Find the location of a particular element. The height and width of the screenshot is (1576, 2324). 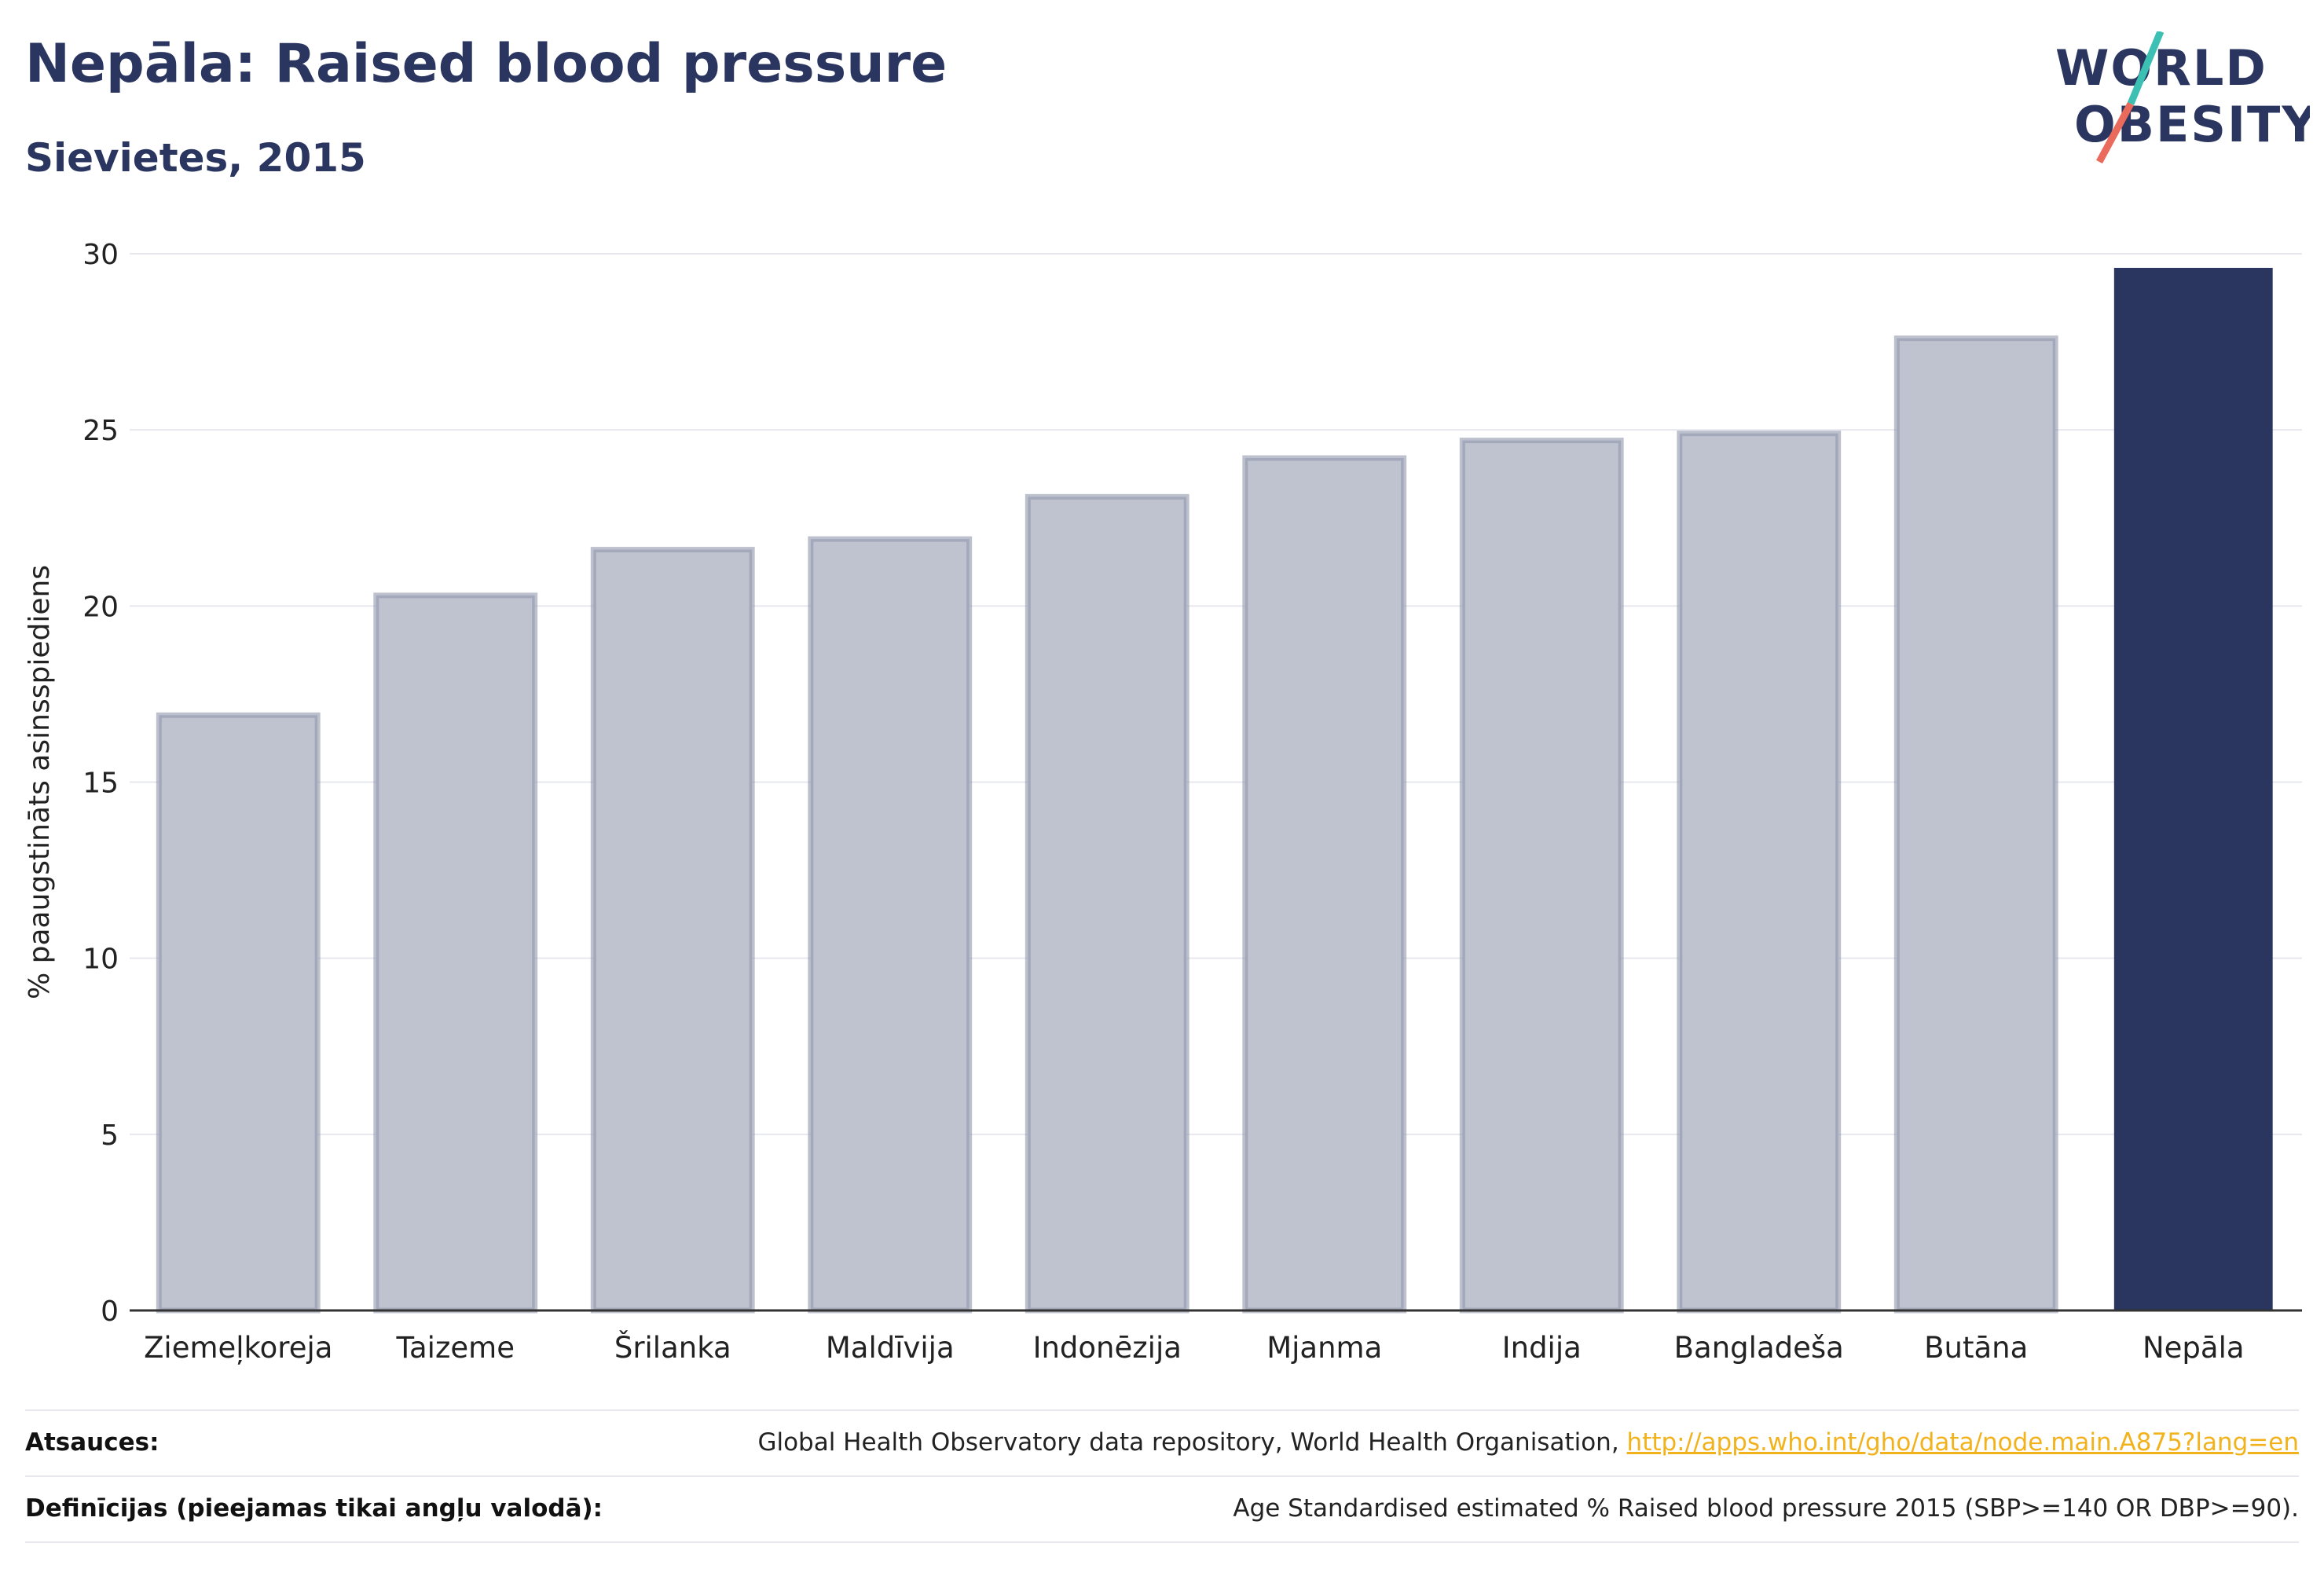

x-tick-label: Ziemeļkoreja is located at coordinates (238, 1348).